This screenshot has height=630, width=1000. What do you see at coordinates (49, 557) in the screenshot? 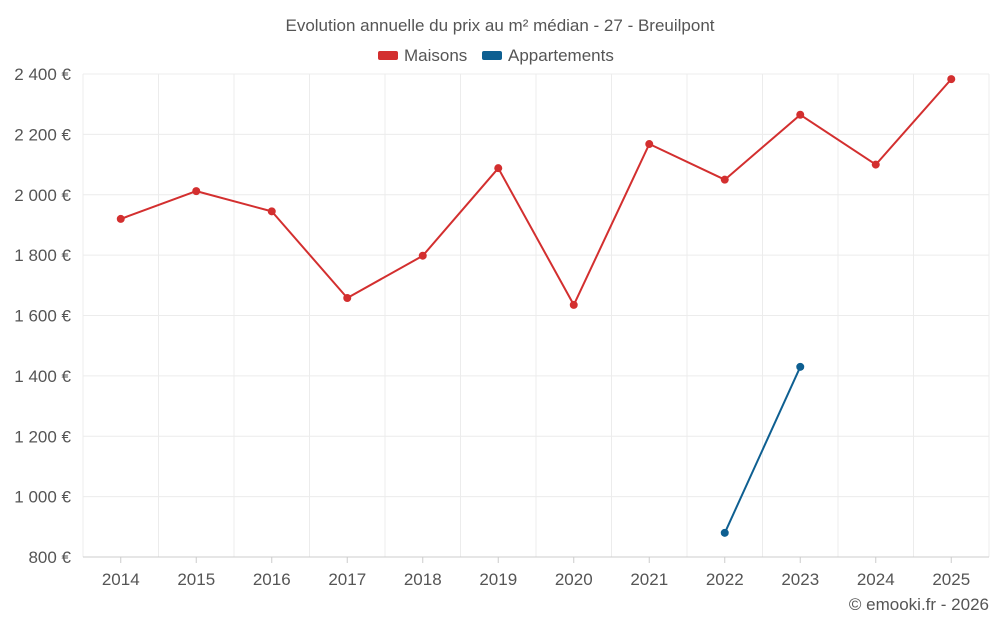
I see `y-tick-label-800: 800 €` at bounding box center [49, 557].